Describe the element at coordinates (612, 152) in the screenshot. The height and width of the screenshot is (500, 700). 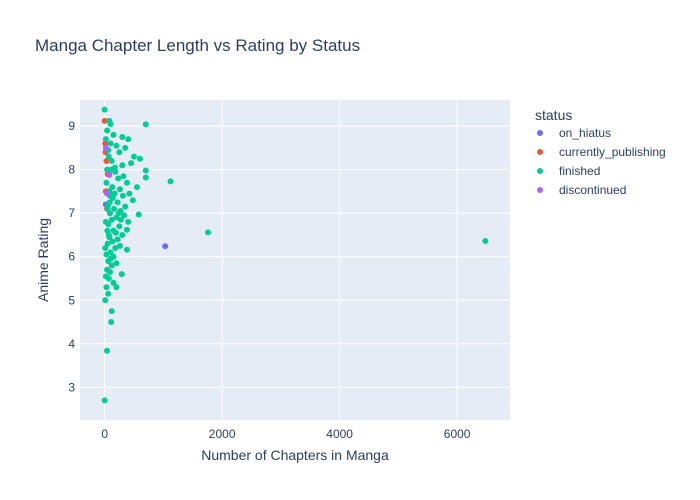
I see `legend-label: currently_publishing` at that location.